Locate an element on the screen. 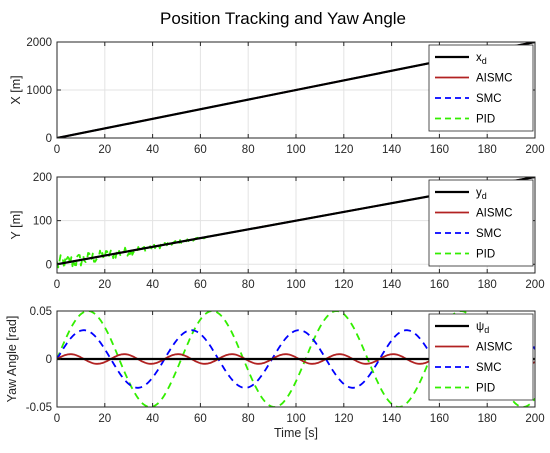 The image size is (550, 453). legend: xd AISMC SMC PID is located at coordinates (481, 88).